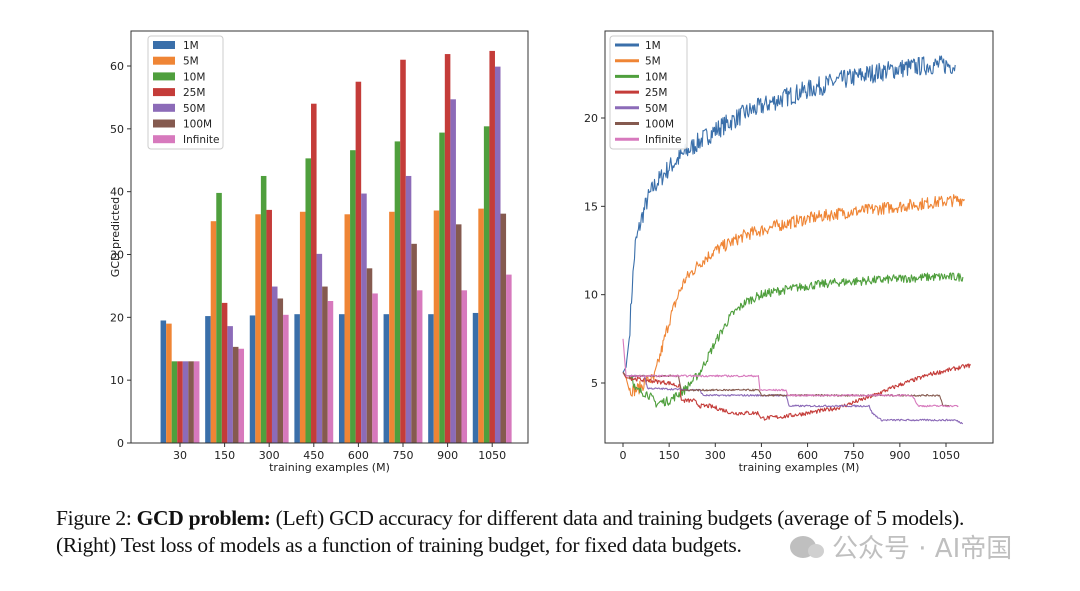 This screenshot has width=1080, height=591. I want to click on line-5M, so click(793, 295).